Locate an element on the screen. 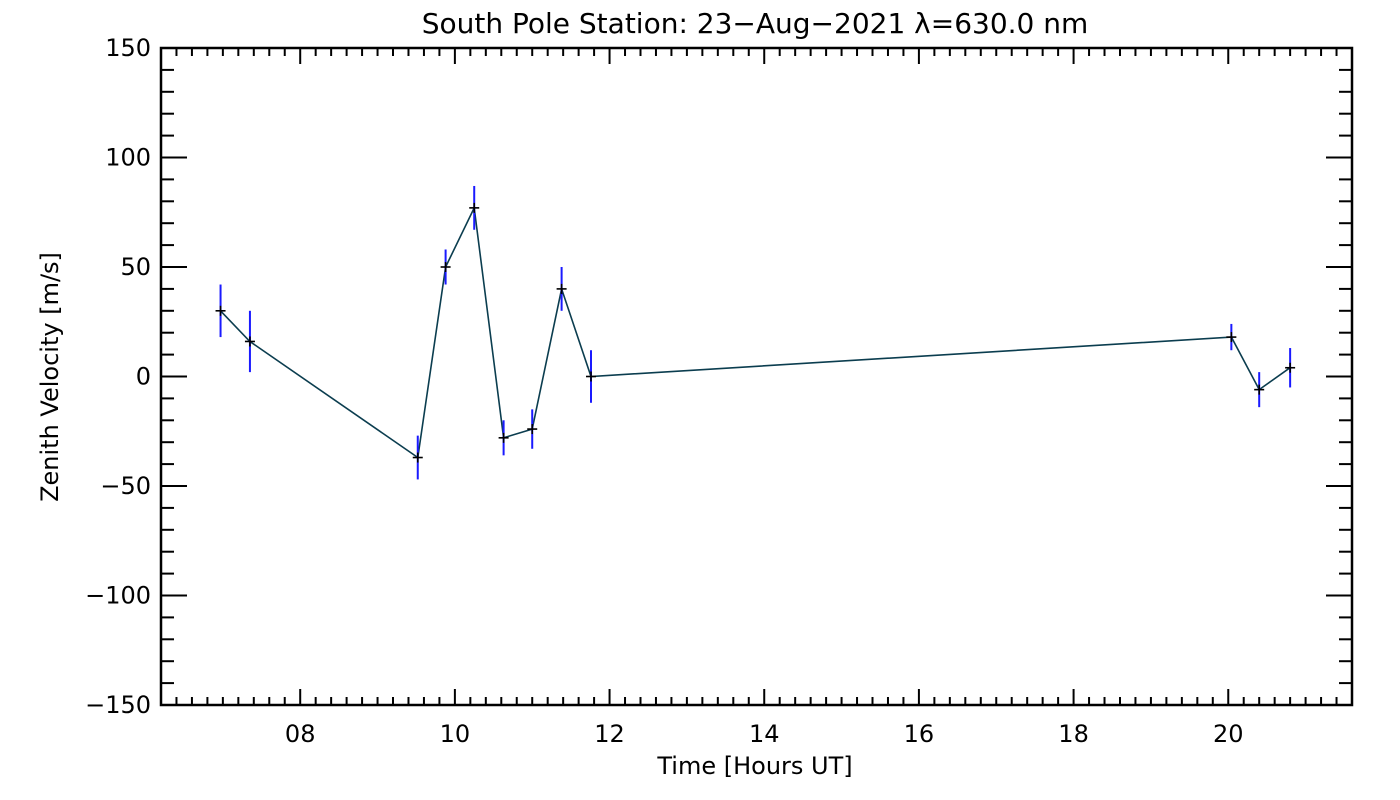 This screenshot has height=800, width=1400. y-tick-label: 0 is located at coordinates (143, 377).